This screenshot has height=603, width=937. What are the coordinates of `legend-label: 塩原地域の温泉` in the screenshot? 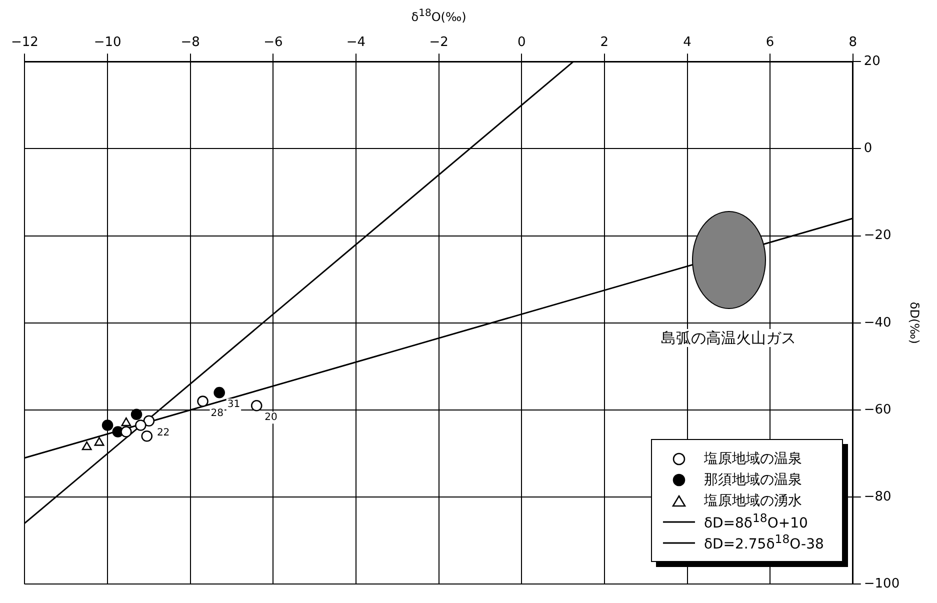 It's located at (753, 459).